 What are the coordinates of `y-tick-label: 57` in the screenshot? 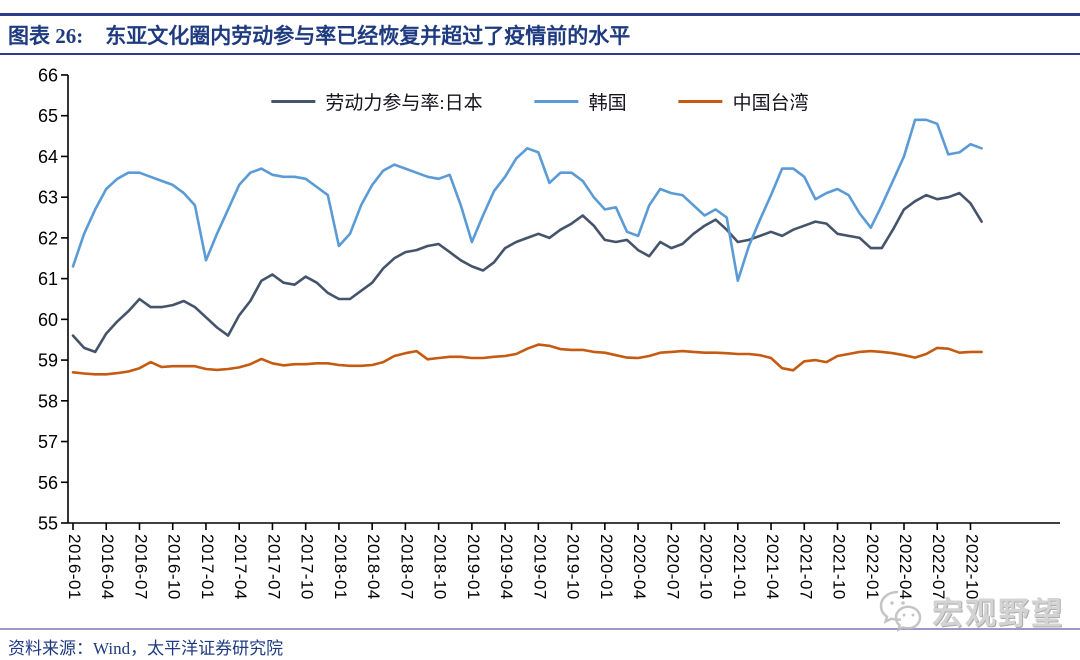 It's located at (48, 442).